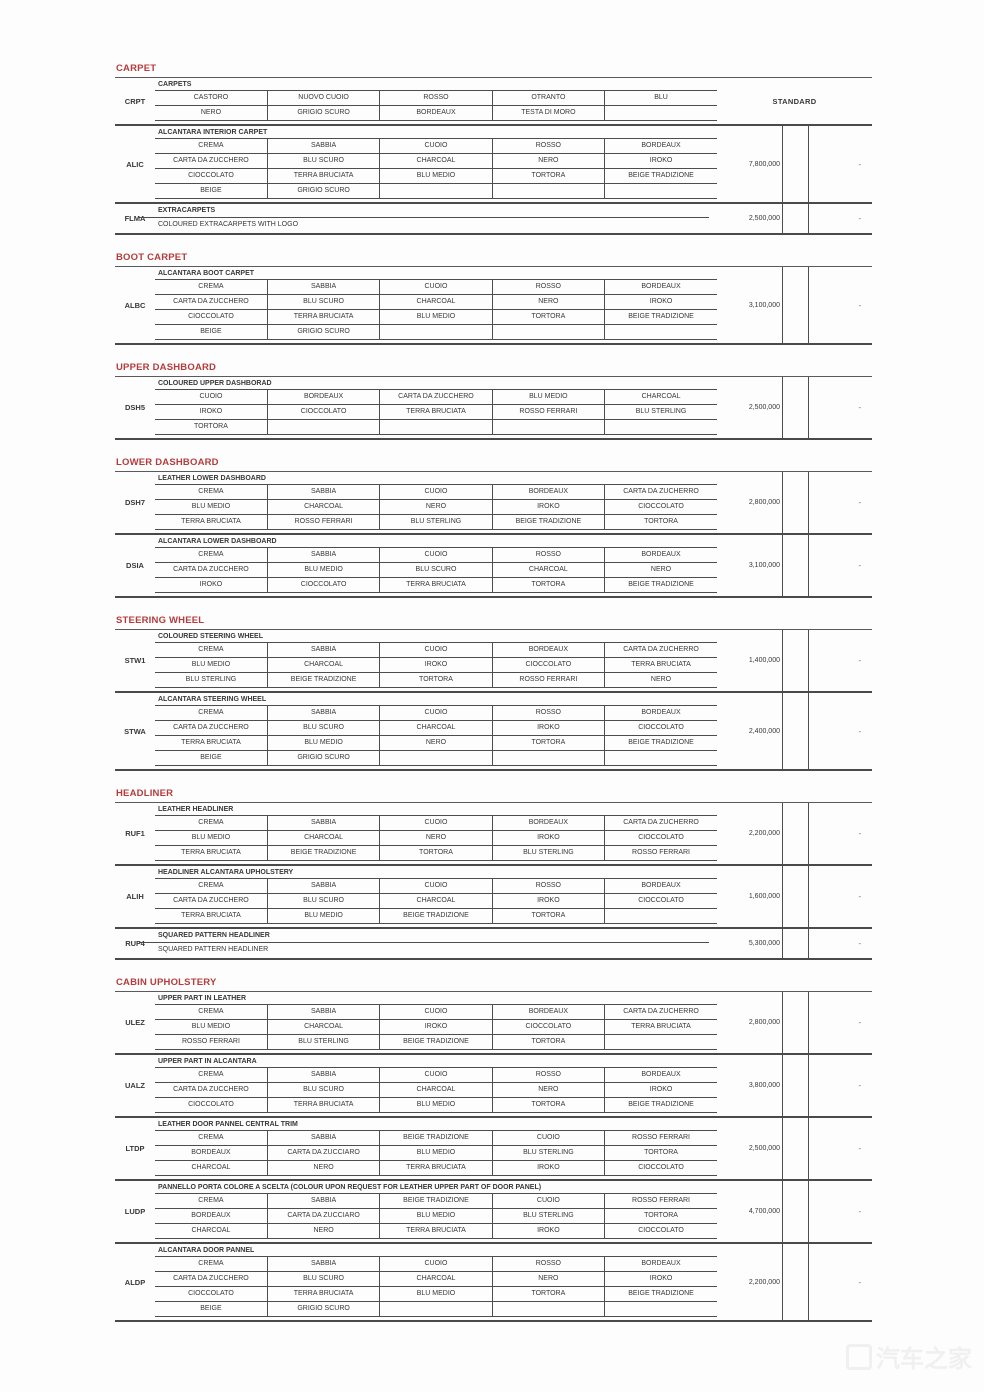 The image size is (984, 1392). What do you see at coordinates (228, 224) in the screenshot?
I see `option-subtext: COLOURED EXTRACARPETS WITH LOGO` at bounding box center [228, 224].